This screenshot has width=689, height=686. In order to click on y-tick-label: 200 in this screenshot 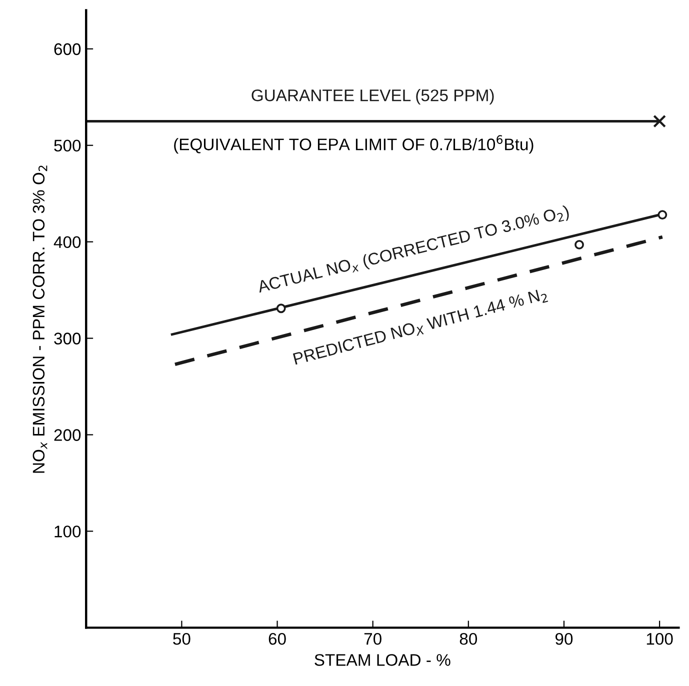, I will do `click(67, 435)`.